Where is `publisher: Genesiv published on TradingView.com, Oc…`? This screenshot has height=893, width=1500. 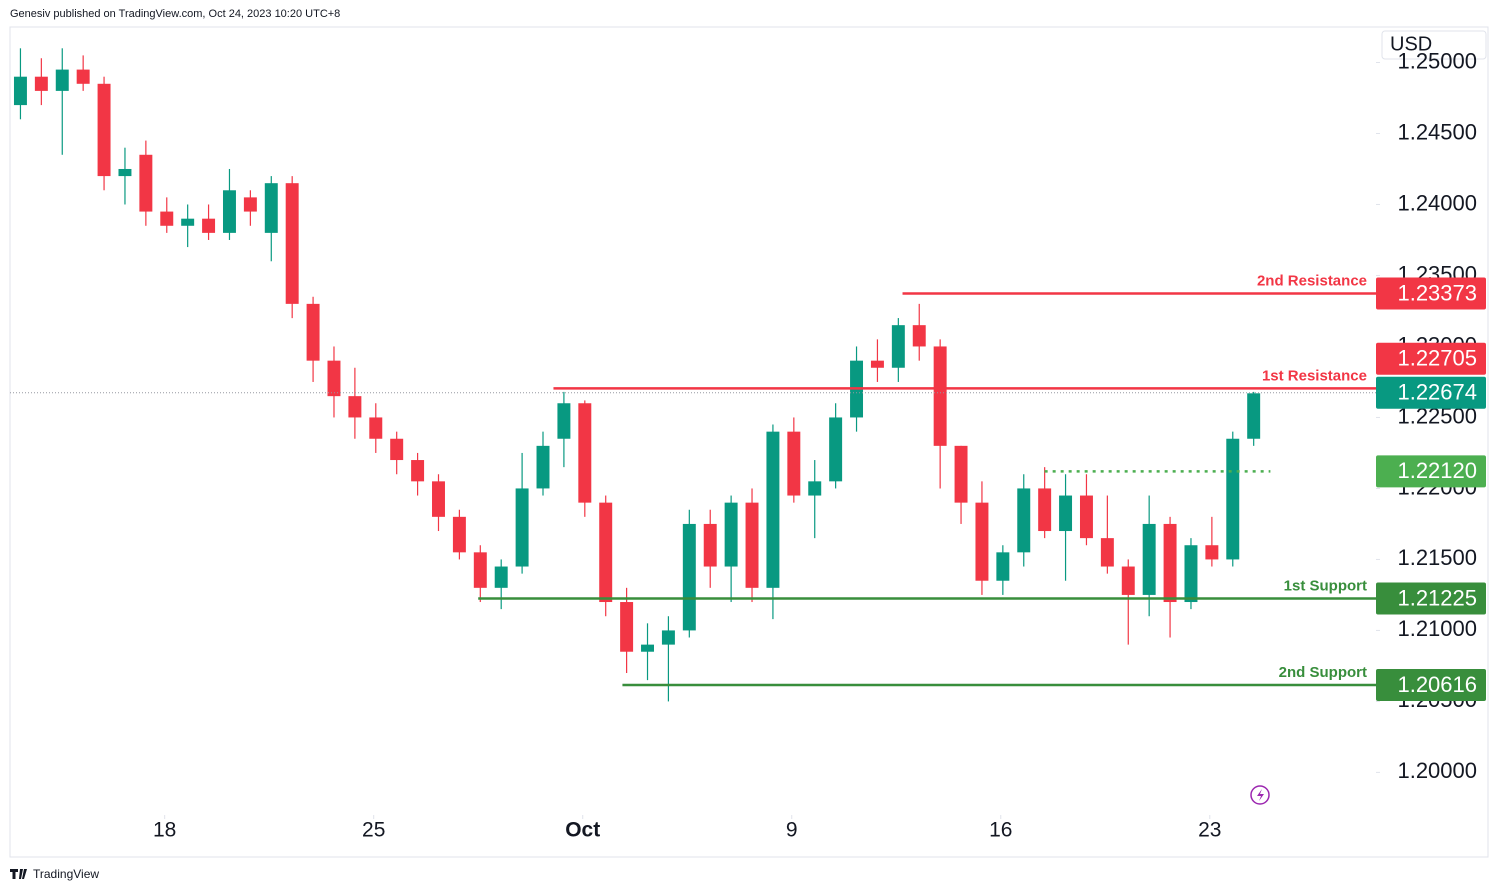 publisher: Genesiv published on TradingView.com, Oc… is located at coordinates (175, 14).